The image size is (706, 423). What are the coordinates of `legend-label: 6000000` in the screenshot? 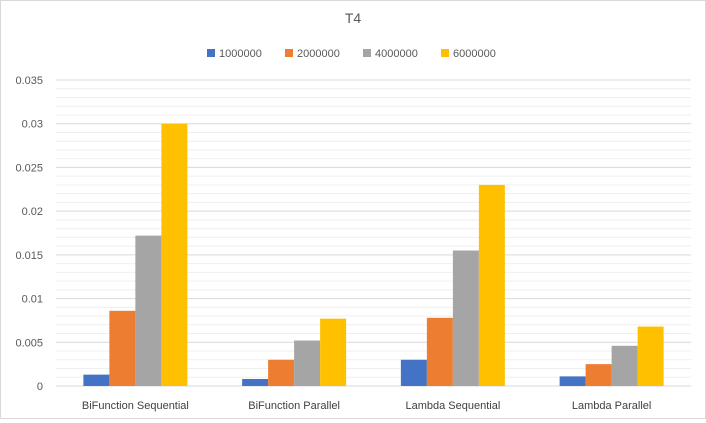 It's located at (474, 54).